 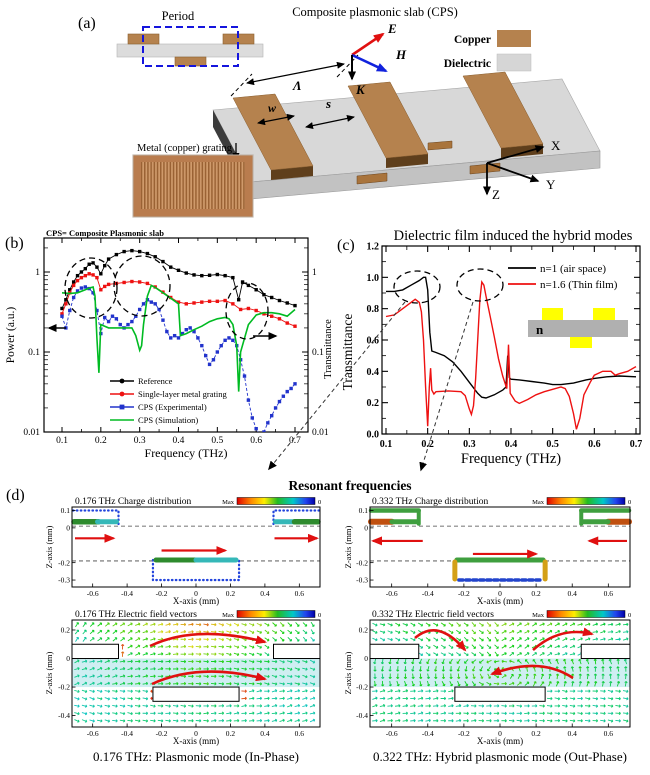 What do you see at coordinates (586, 501) in the screenshot?
I see `colorbar-gradient` at bounding box center [586, 501].